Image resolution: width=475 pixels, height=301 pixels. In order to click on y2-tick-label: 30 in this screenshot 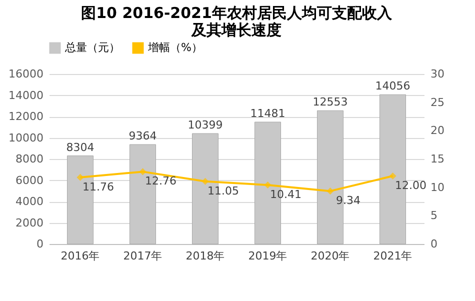, I will do `click(437, 74)`.